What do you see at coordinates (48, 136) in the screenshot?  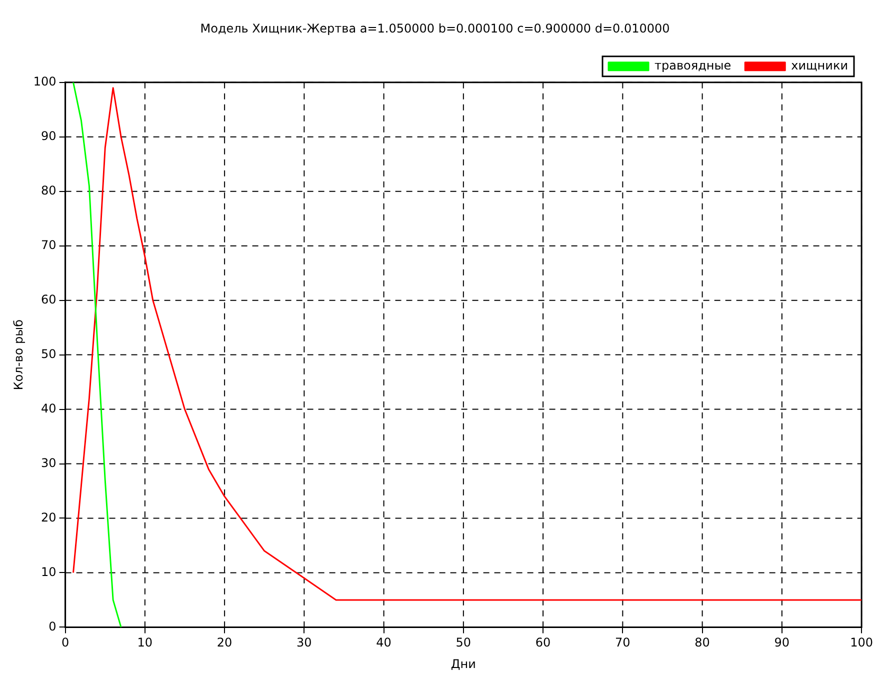 I see `y-tick-label: 90` at bounding box center [48, 136].